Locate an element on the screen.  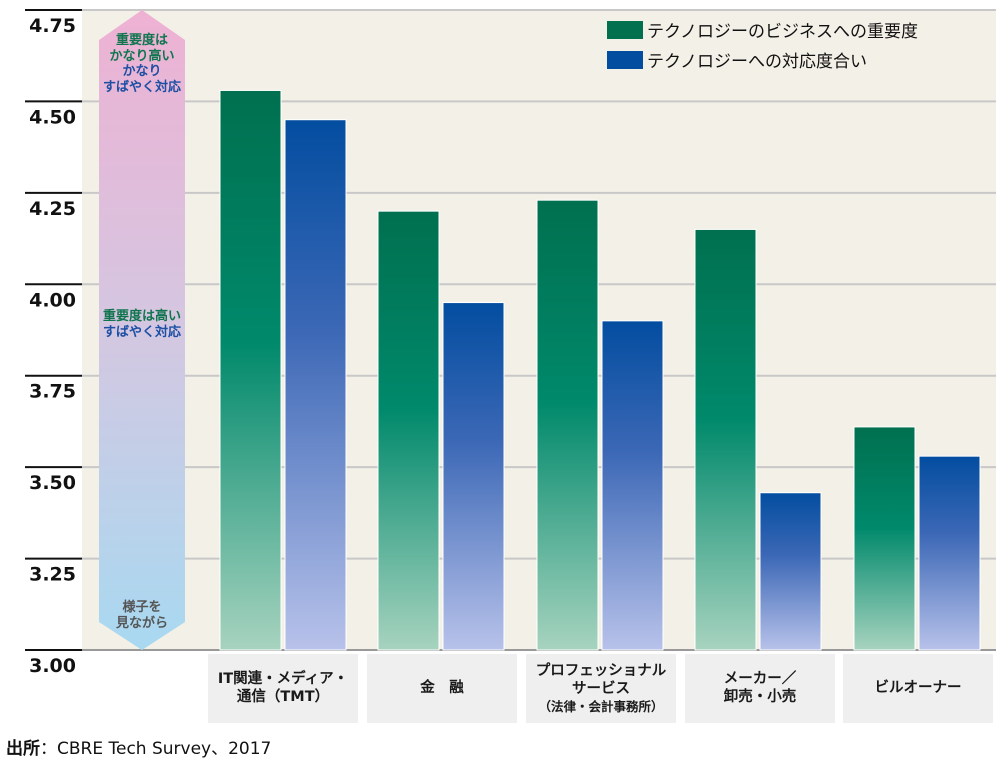
annotation-bottom: 様子を 見ながら is located at coordinates (142, 615).